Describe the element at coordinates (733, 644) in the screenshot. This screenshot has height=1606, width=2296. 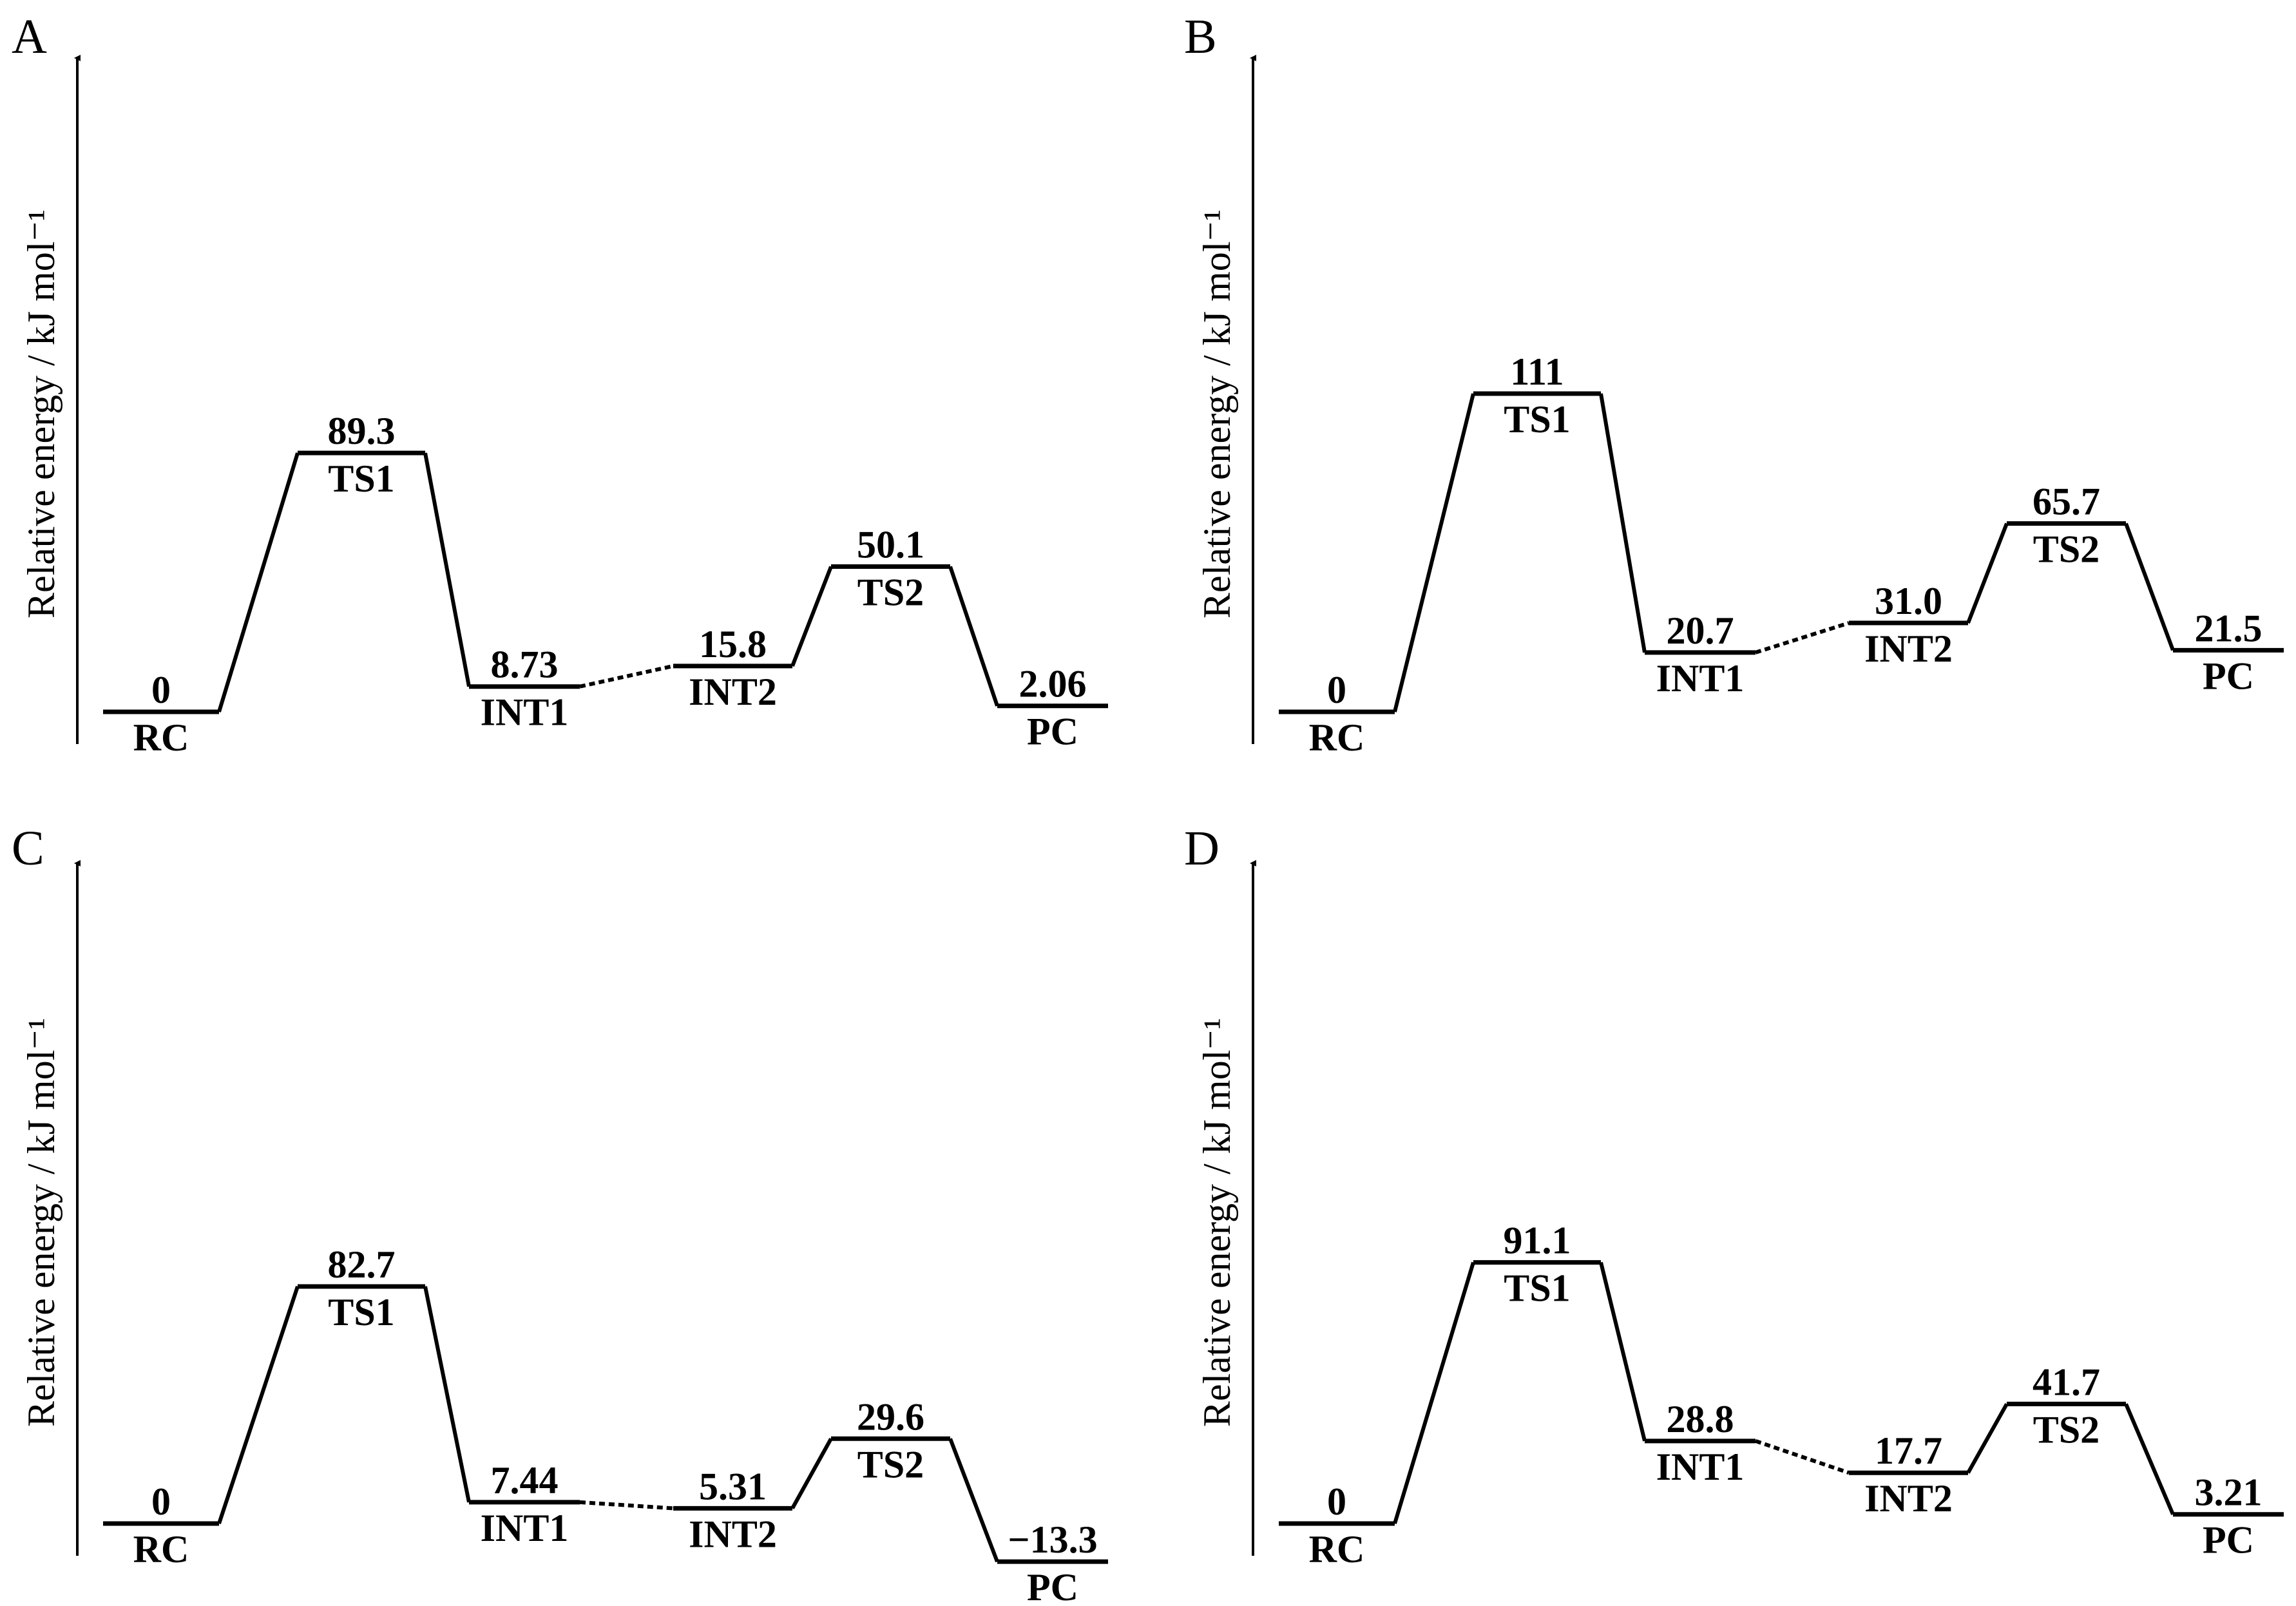
I see `value-label-int2: 15.8` at that location.